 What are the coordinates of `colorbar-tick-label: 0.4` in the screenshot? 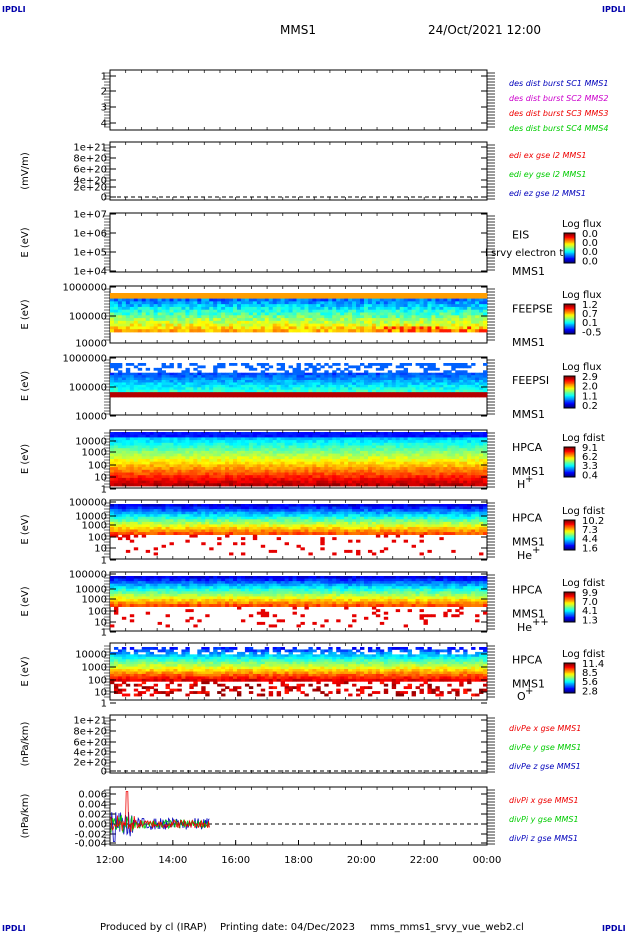 It's located at (590, 475).